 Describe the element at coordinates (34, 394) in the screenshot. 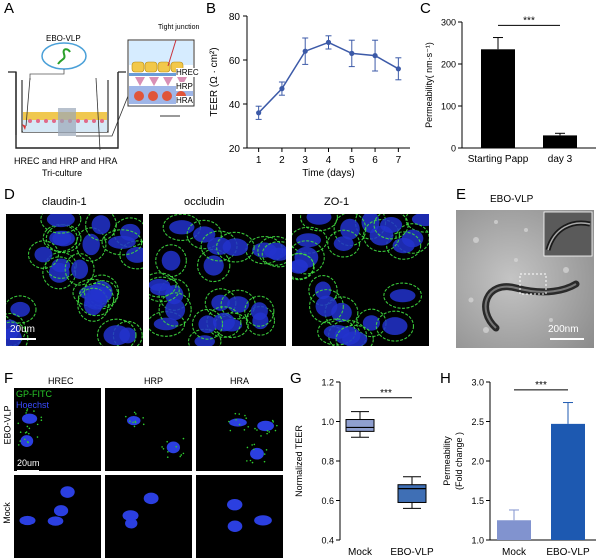

I see `legend-gp-fitc: GP-FITC` at that location.